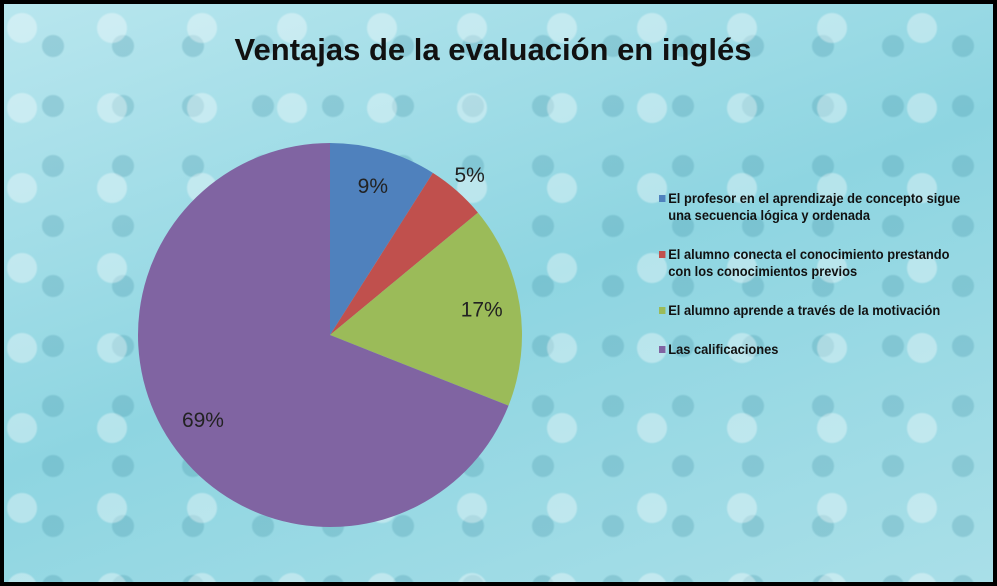 The image size is (997, 586). I want to click on data-label: 69%, so click(203, 420).